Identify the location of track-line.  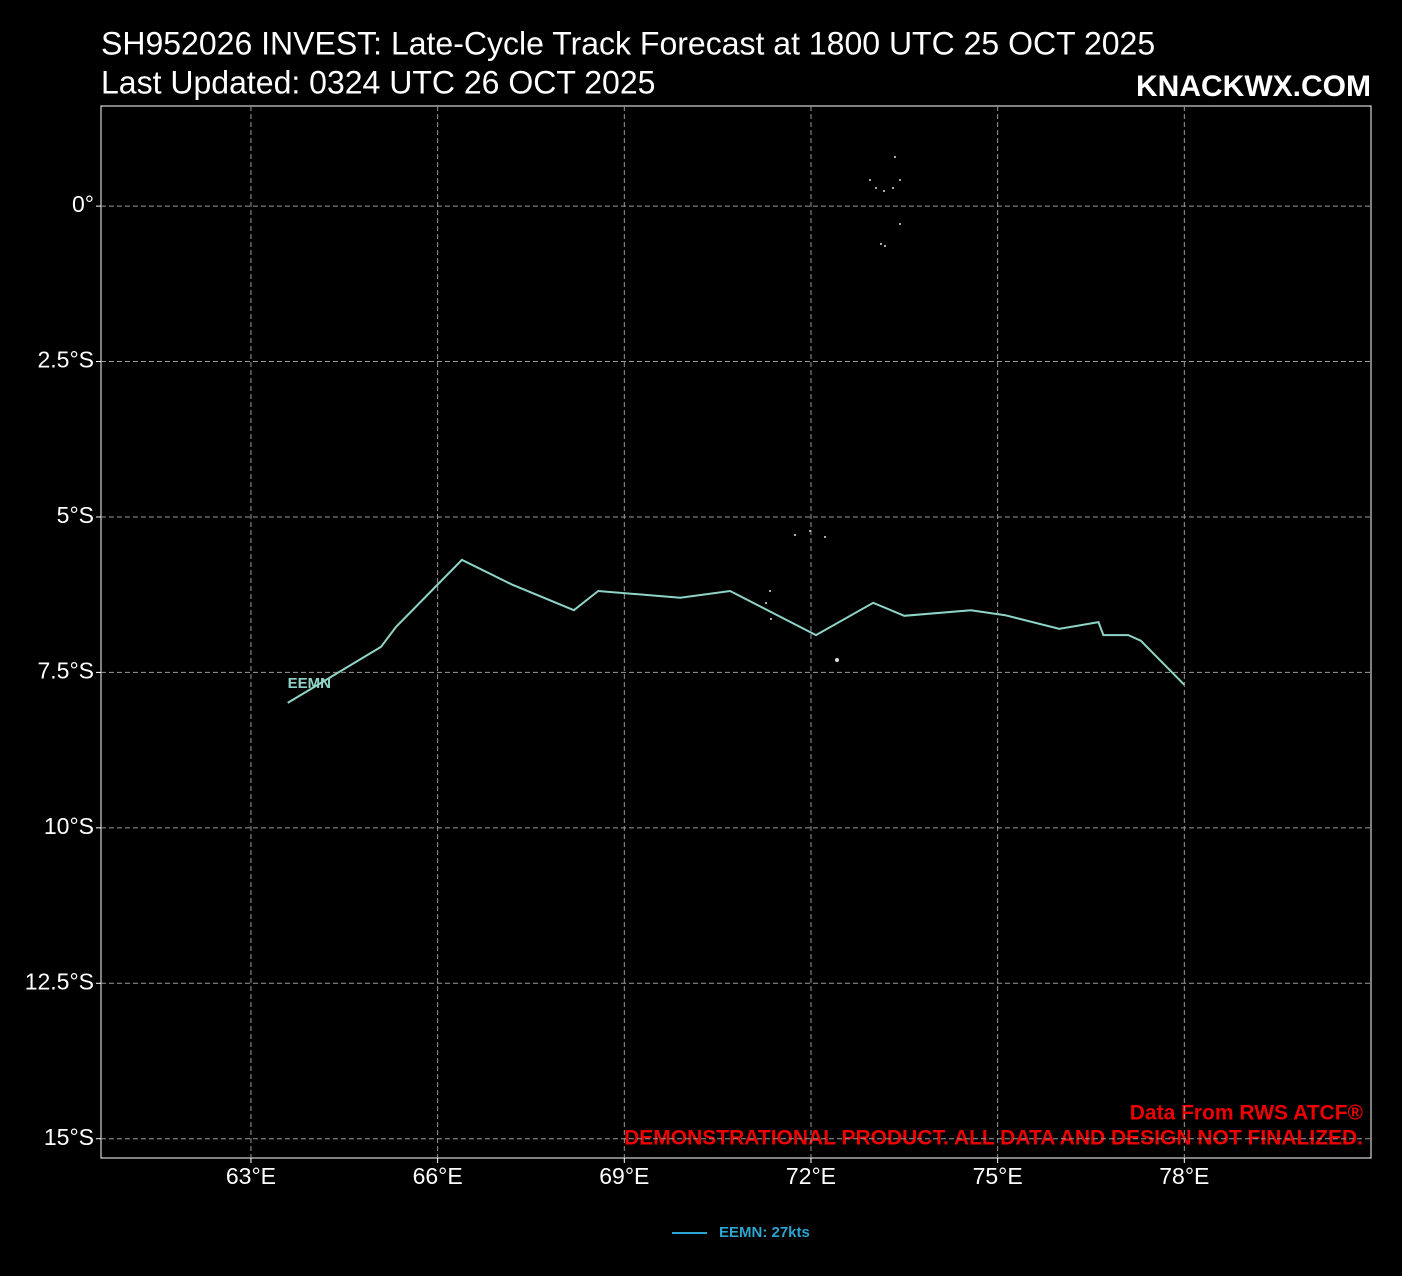
(736, 631).